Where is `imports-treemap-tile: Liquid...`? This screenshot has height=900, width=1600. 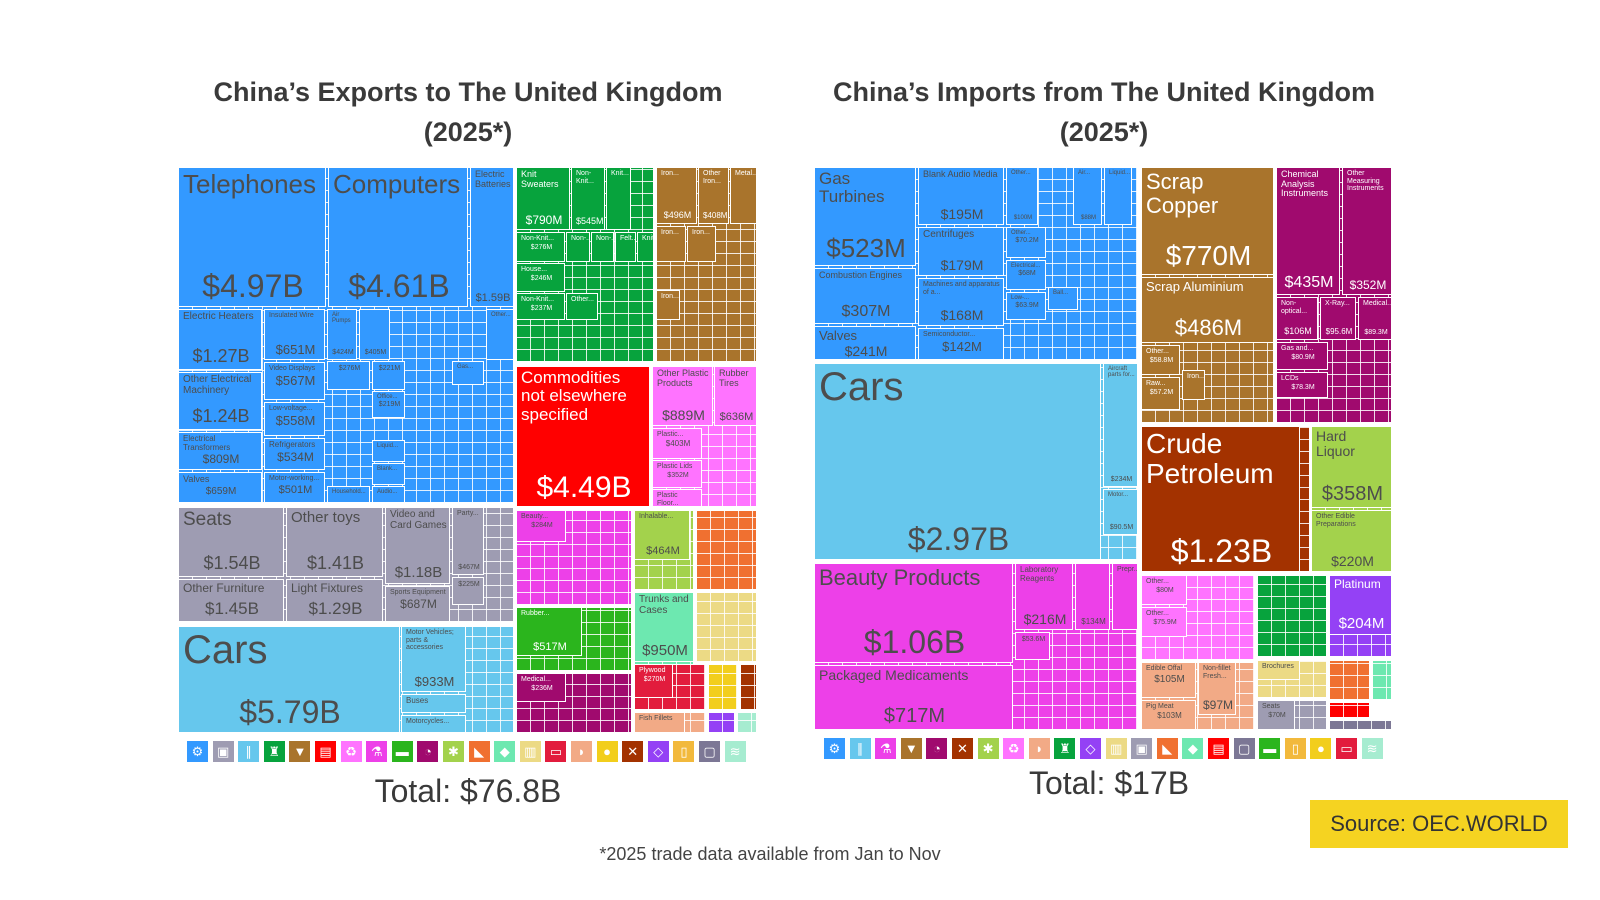 imports-treemap-tile: Liquid... is located at coordinates (1118, 196).